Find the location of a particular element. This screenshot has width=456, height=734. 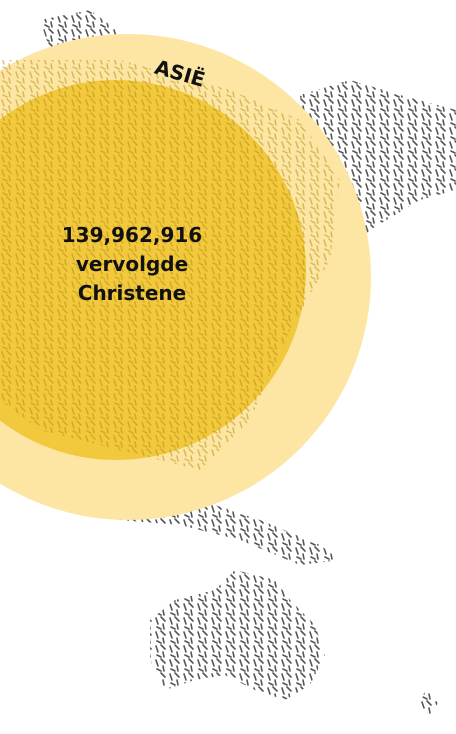

australia is located at coordinates (237, 635).